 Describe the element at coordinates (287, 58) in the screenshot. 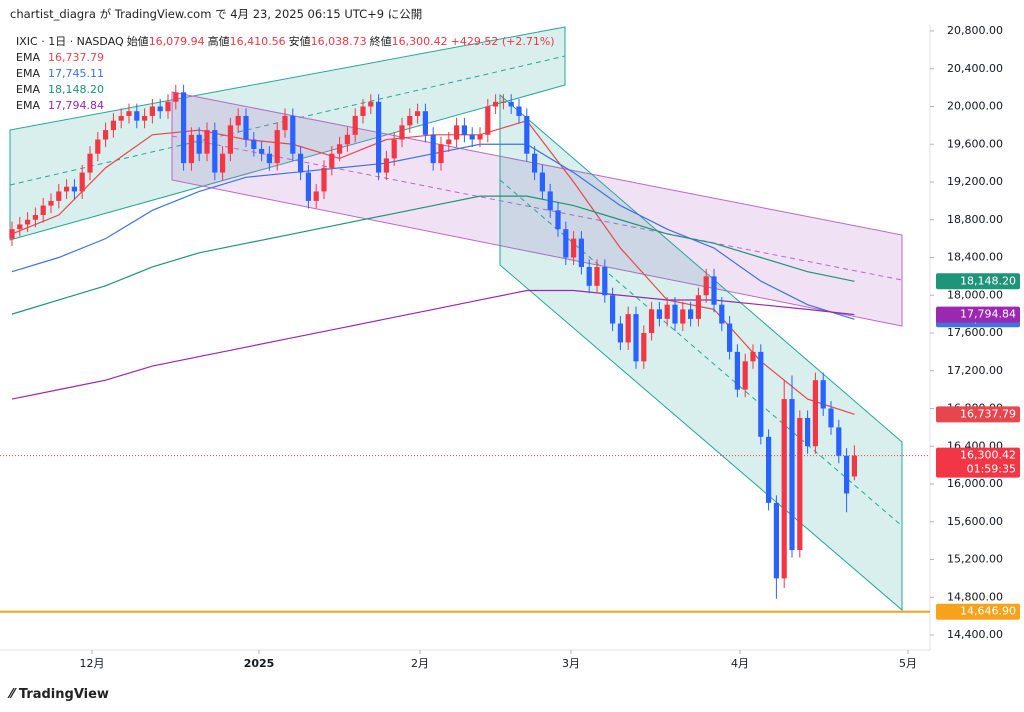

I see `legend-row: EMA 16,737.79` at that location.